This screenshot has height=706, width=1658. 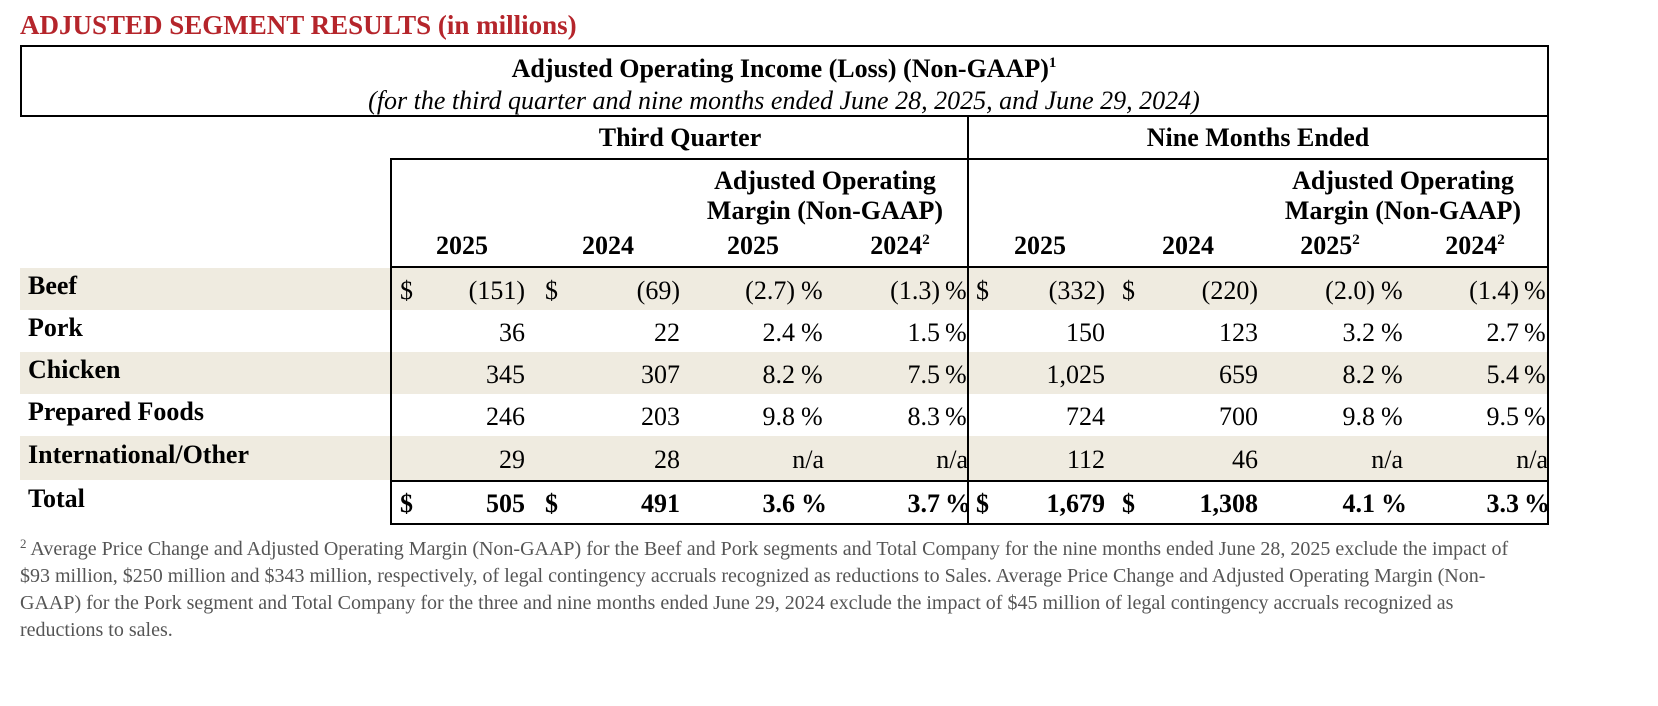 What do you see at coordinates (1503, 374) in the screenshot?
I see `value: 5.4` at bounding box center [1503, 374].